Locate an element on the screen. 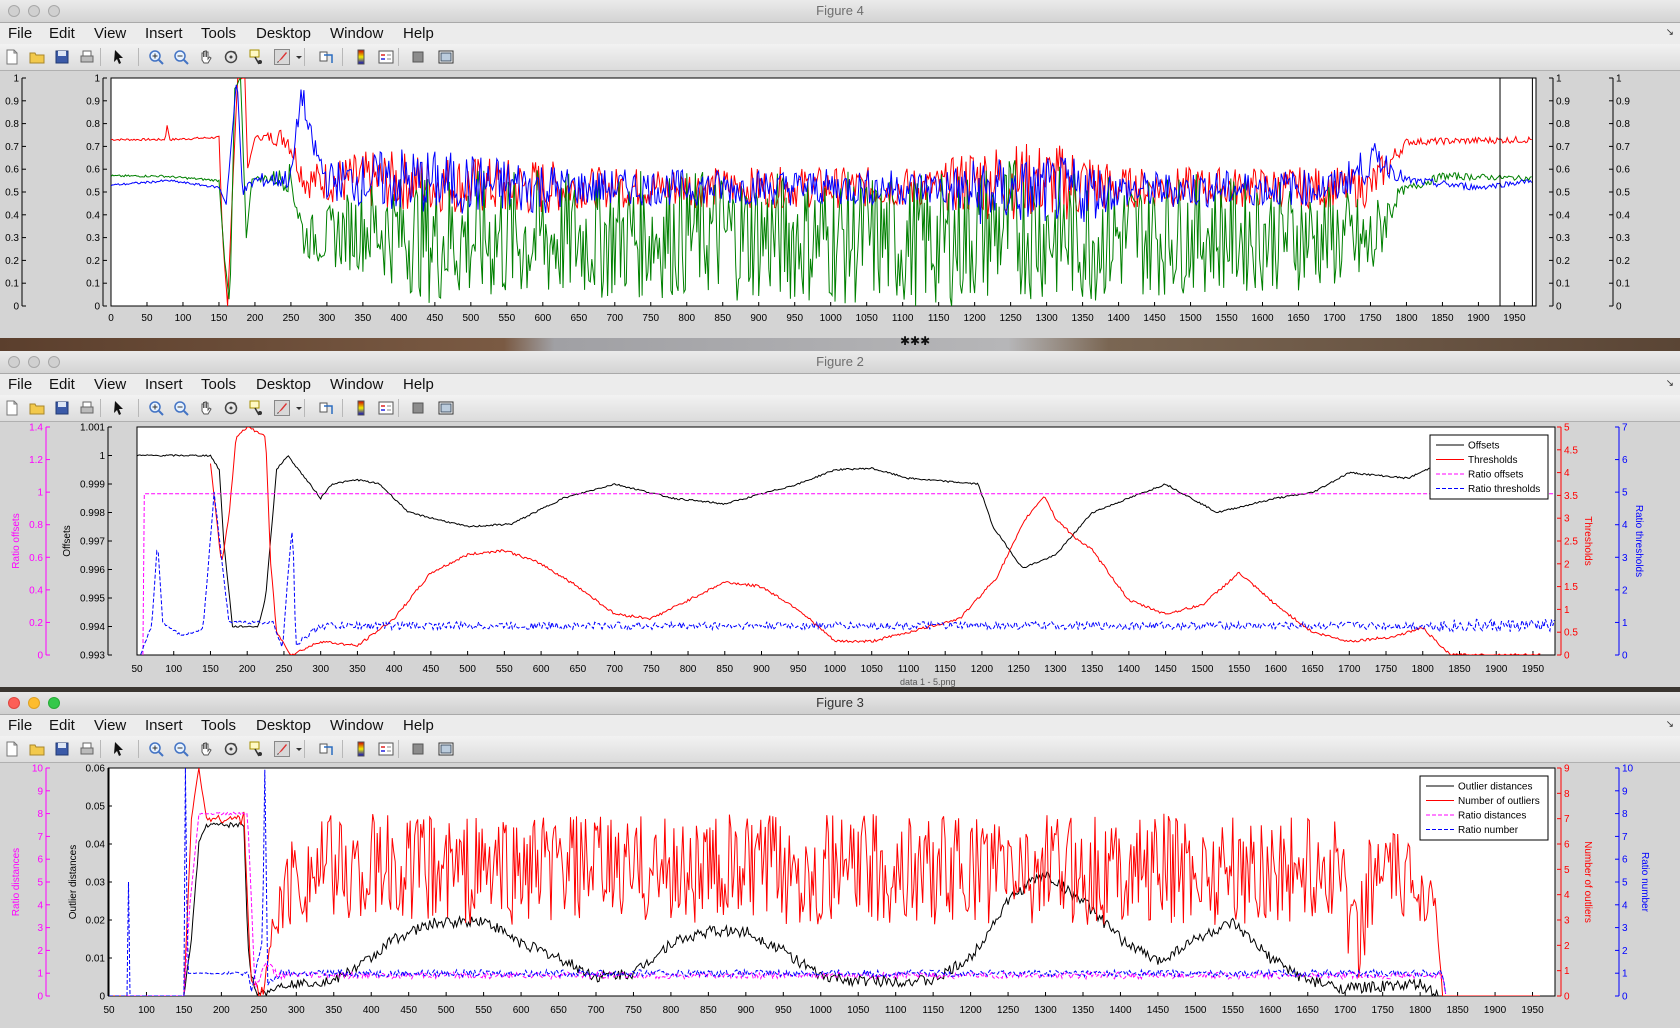  x-tick-label: 900 is located at coordinates (761, 669).